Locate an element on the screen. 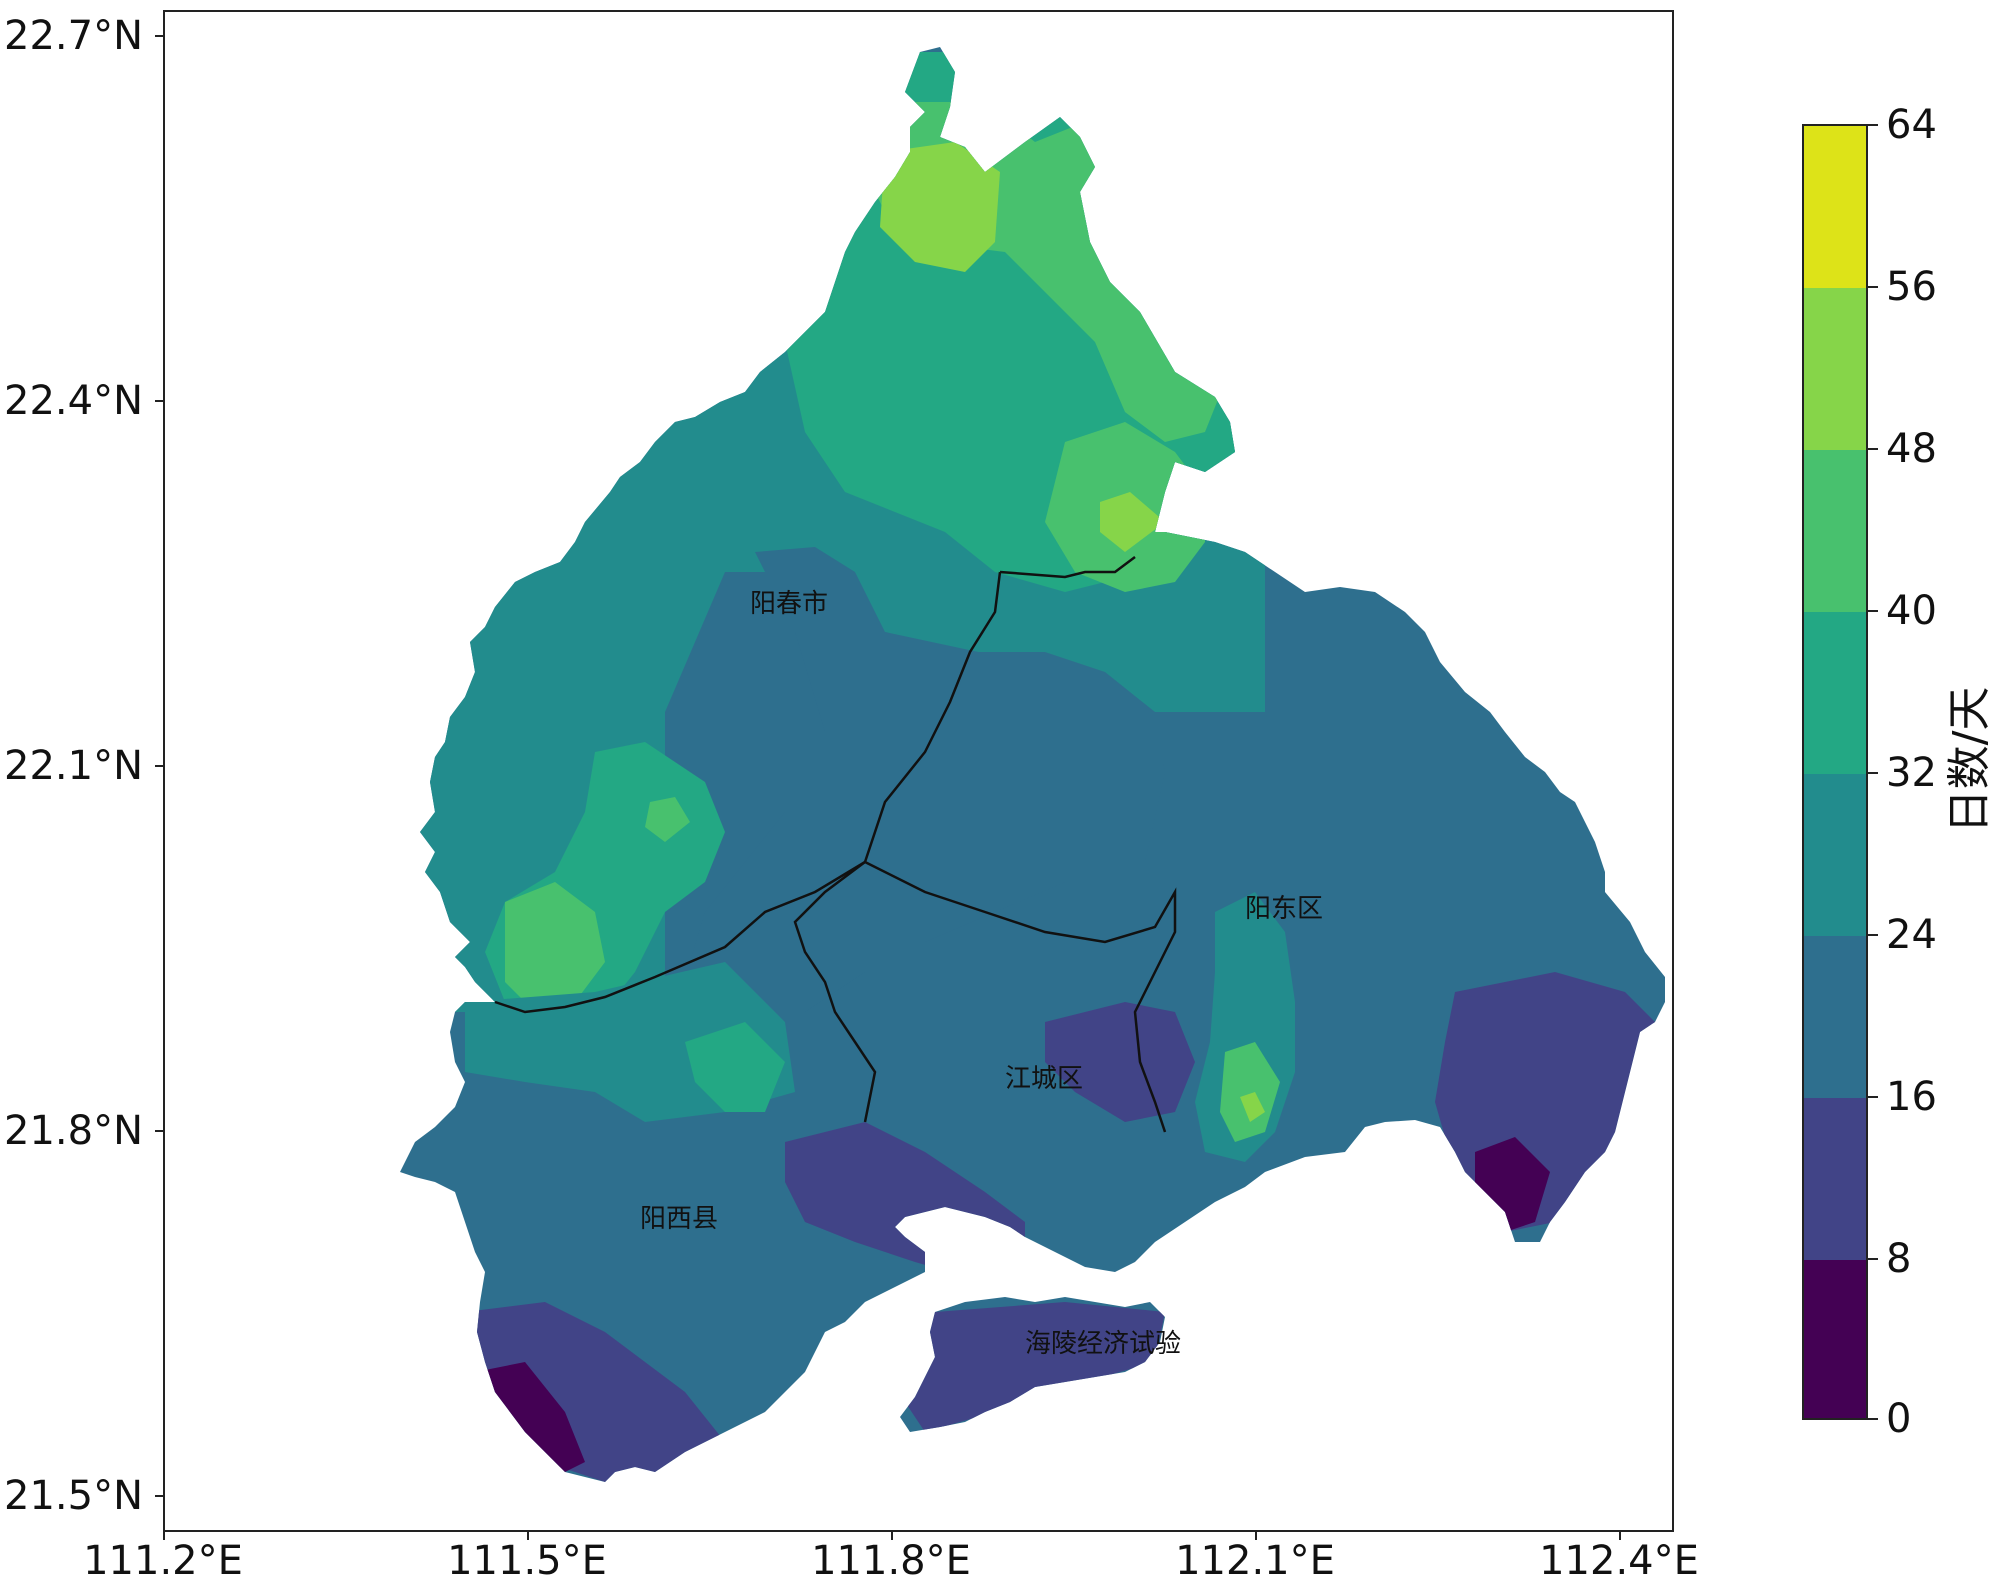  region-label-yangdong: 阳东区 is located at coordinates (1284, 909).